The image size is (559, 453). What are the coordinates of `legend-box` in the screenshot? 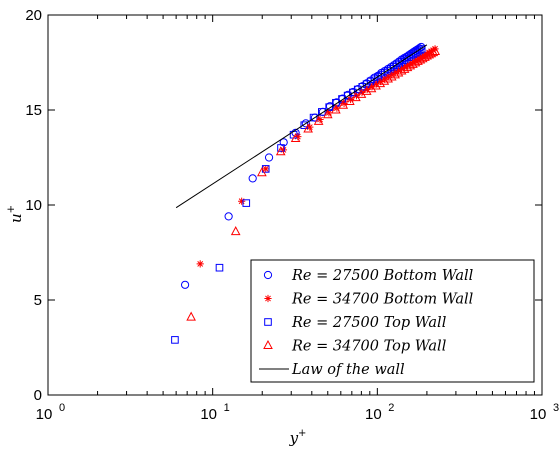 It's located at (392, 321).